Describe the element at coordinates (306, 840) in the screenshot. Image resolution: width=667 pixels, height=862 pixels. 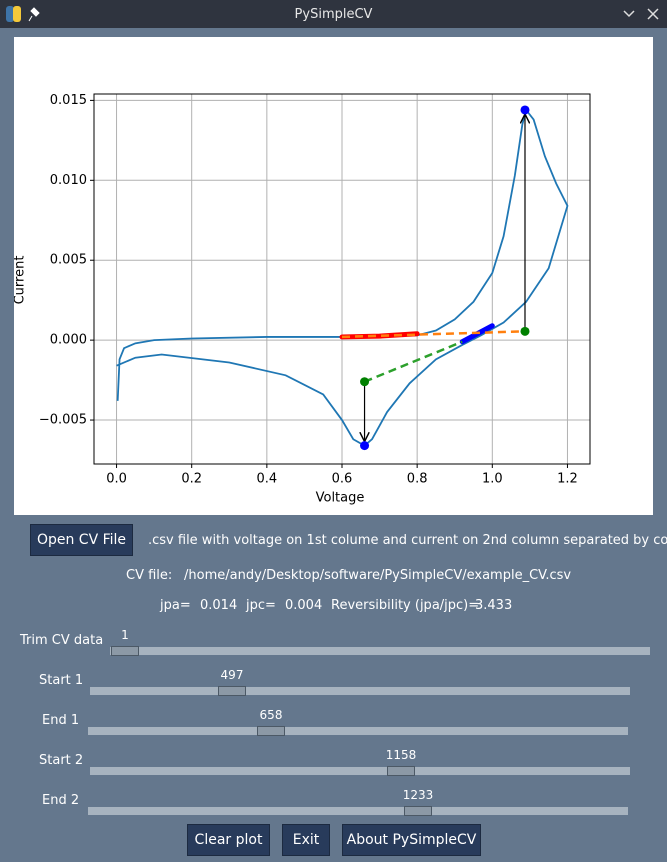
I see `exit-button: Exit` at that location.